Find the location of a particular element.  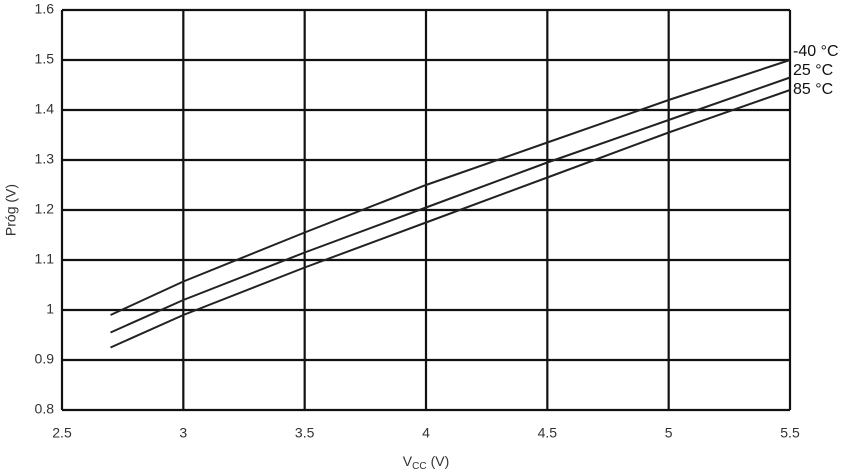

y-tick-label: 1.3 is located at coordinates (45, 159).